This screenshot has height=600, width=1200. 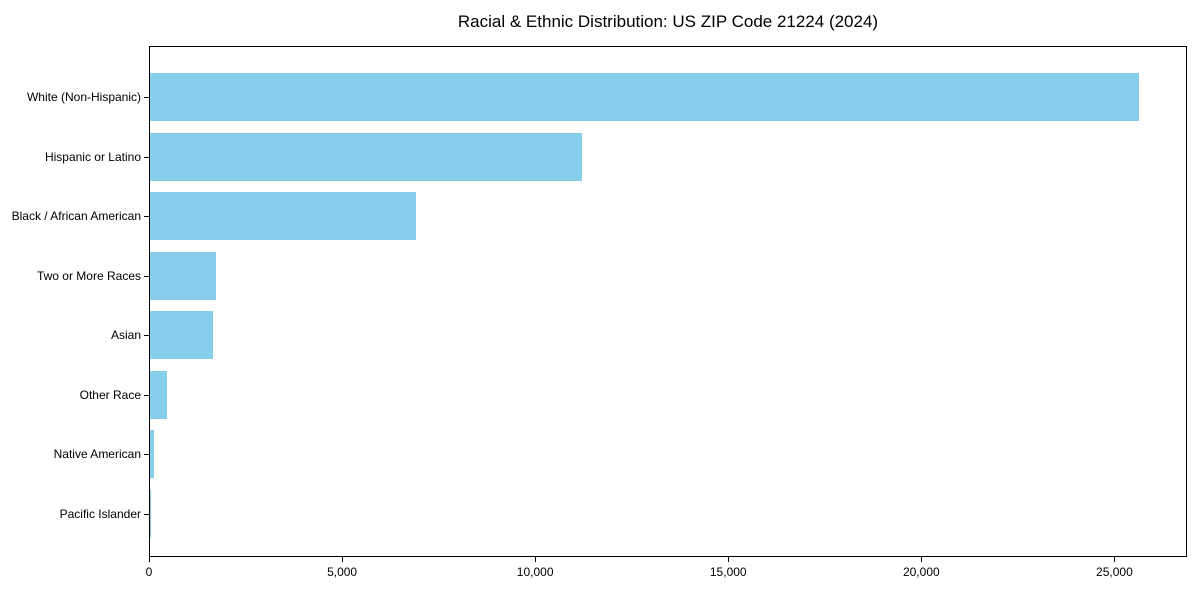 I want to click on x-tick-label: 5,000, so click(x=342, y=572).